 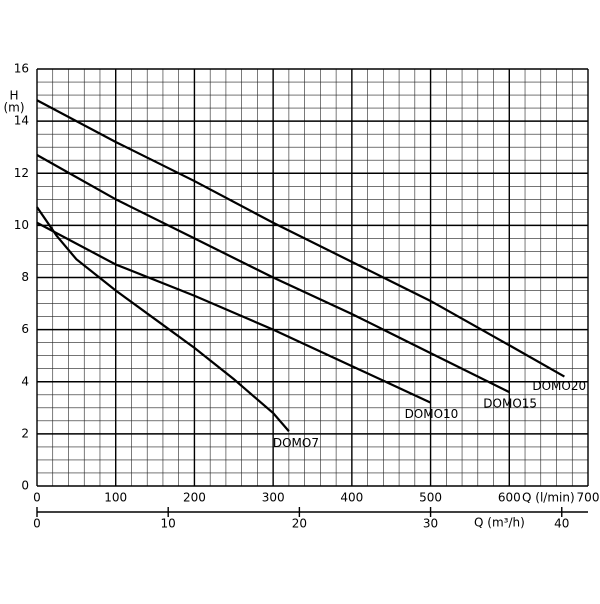 What do you see at coordinates (559, 386) in the screenshot?
I see `curve-label: DOMO20` at bounding box center [559, 386].